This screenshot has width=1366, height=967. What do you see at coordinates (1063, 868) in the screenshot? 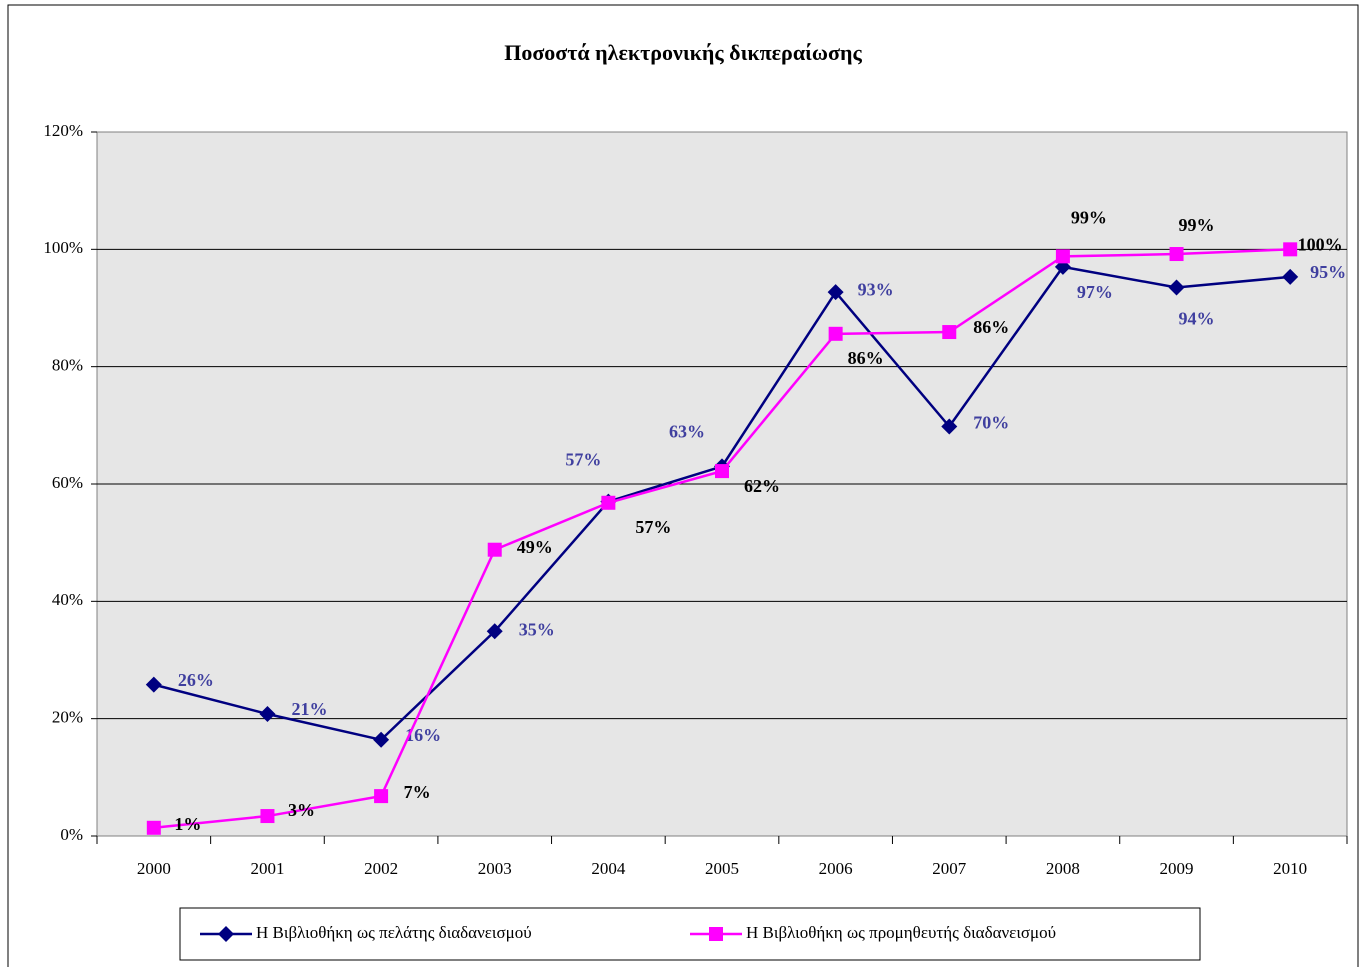
I see `x-tick-label: 2008` at bounding box center [1063, 868].